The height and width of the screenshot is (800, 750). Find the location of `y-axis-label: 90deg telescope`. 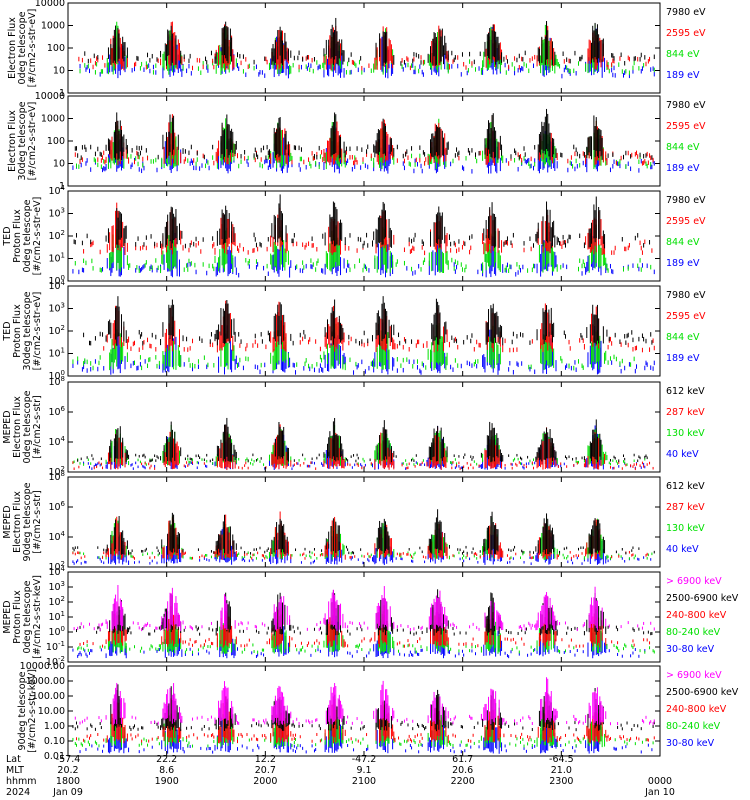

y-axis-label: 90deg telescope is located at coordinates (27, 521).